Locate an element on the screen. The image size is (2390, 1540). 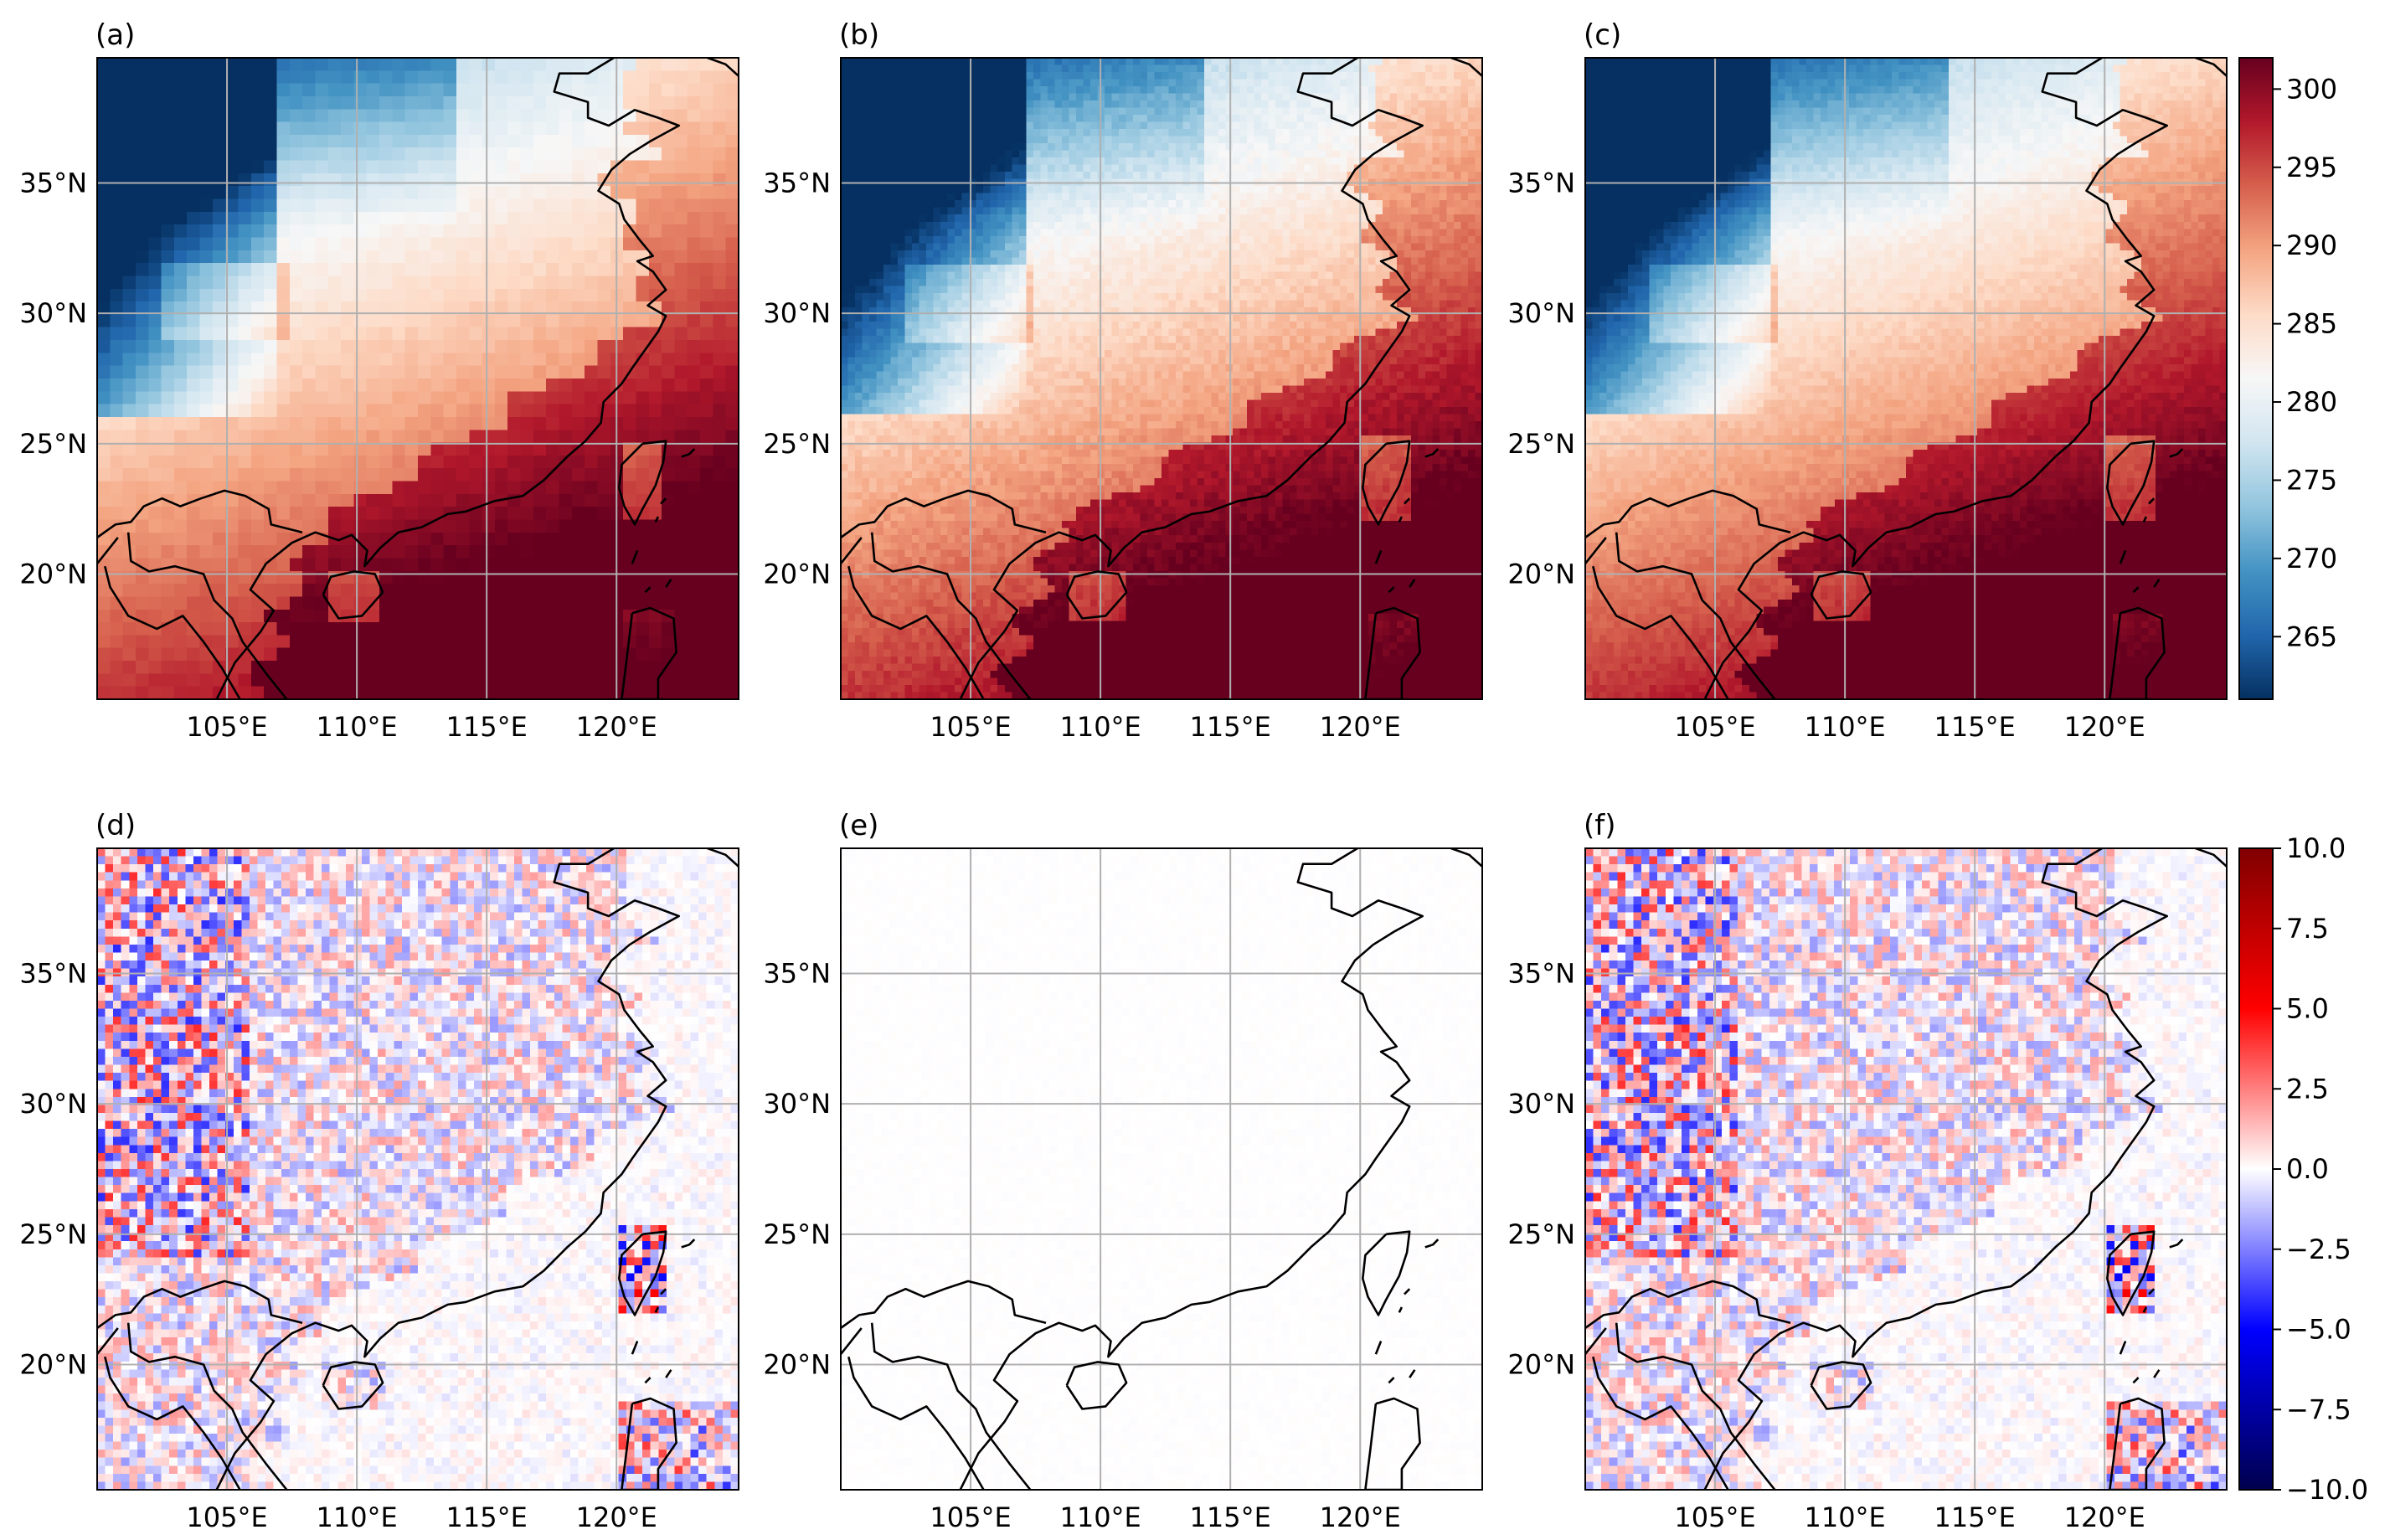
frame-e is located at coordinates (1161, 1169).